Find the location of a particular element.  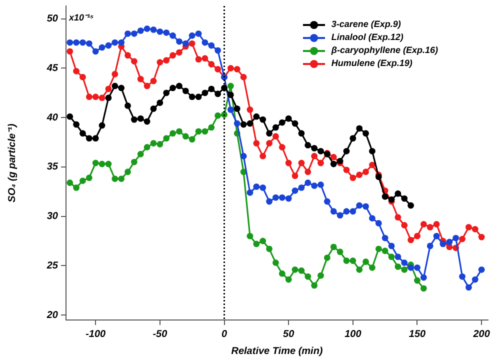

x-tick-label: -100 is located at coordinates (96, 334).